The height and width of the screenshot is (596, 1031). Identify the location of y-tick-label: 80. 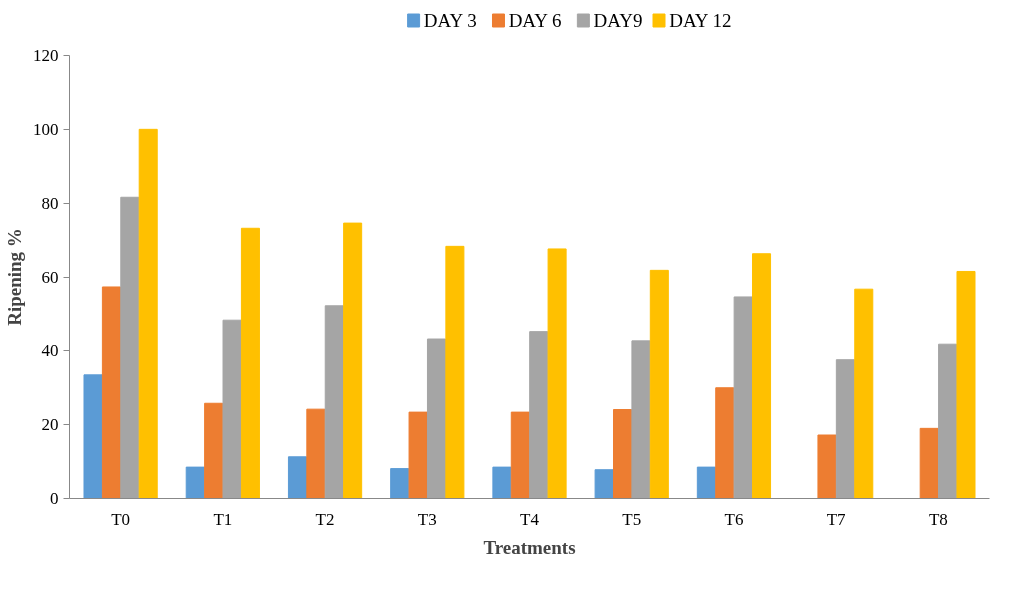
(50, 203).